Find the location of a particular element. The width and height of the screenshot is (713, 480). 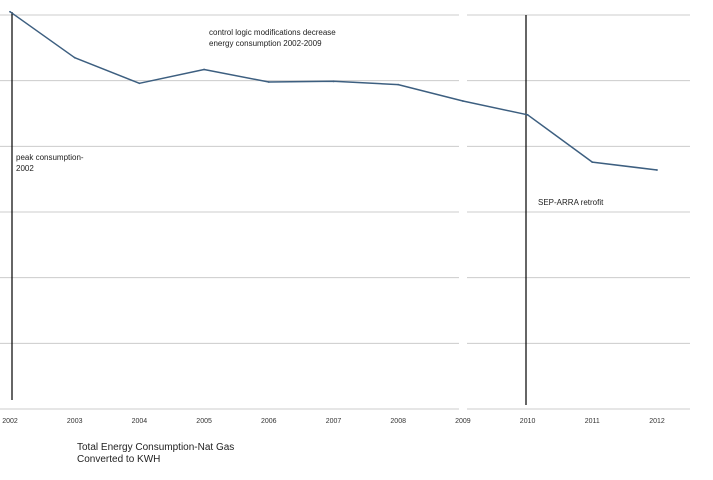

x-tick-2007: 2007 is located at coordinates (334, 421).